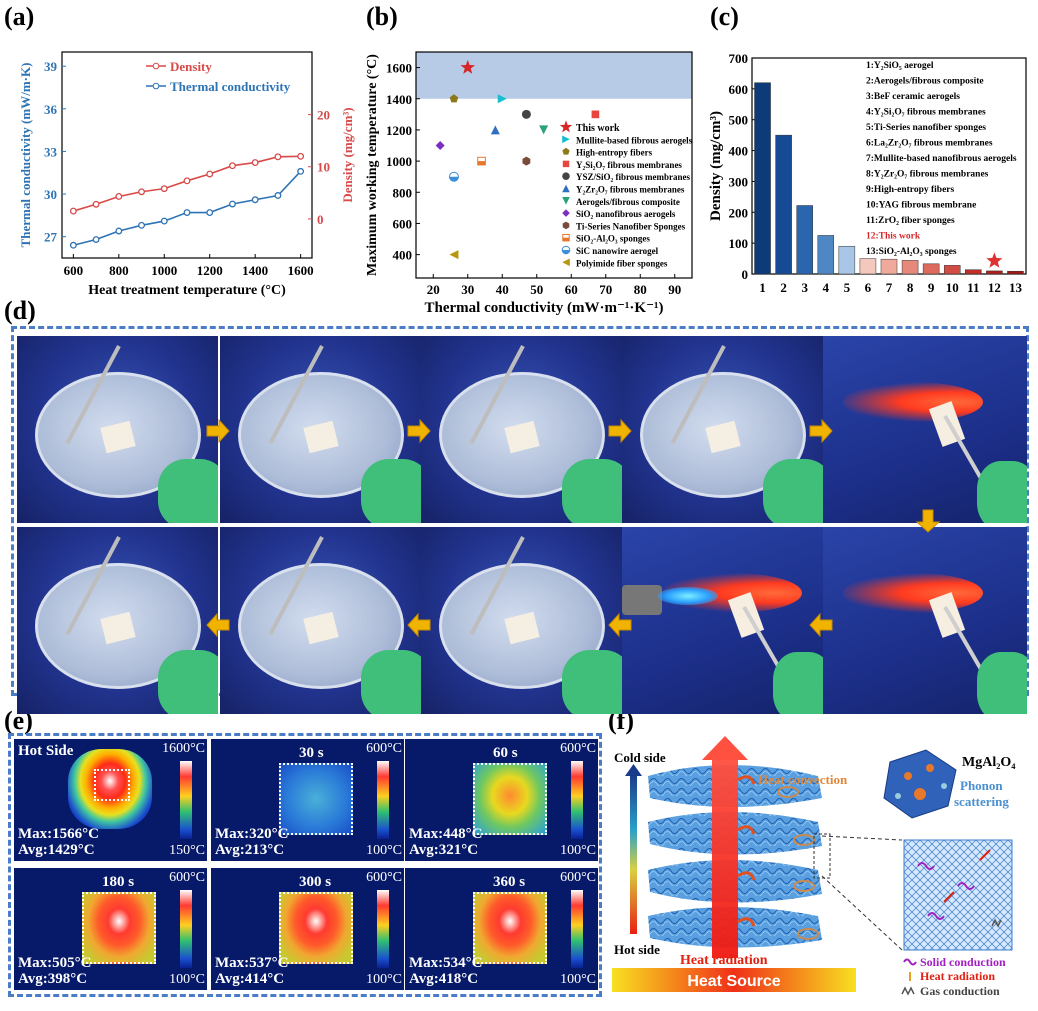 The height and width of the screenshot is (1011, 1038). Describe the element at coordinates (981, 785) in the screenshot. I see `phonon-label: Phonon` at that location.